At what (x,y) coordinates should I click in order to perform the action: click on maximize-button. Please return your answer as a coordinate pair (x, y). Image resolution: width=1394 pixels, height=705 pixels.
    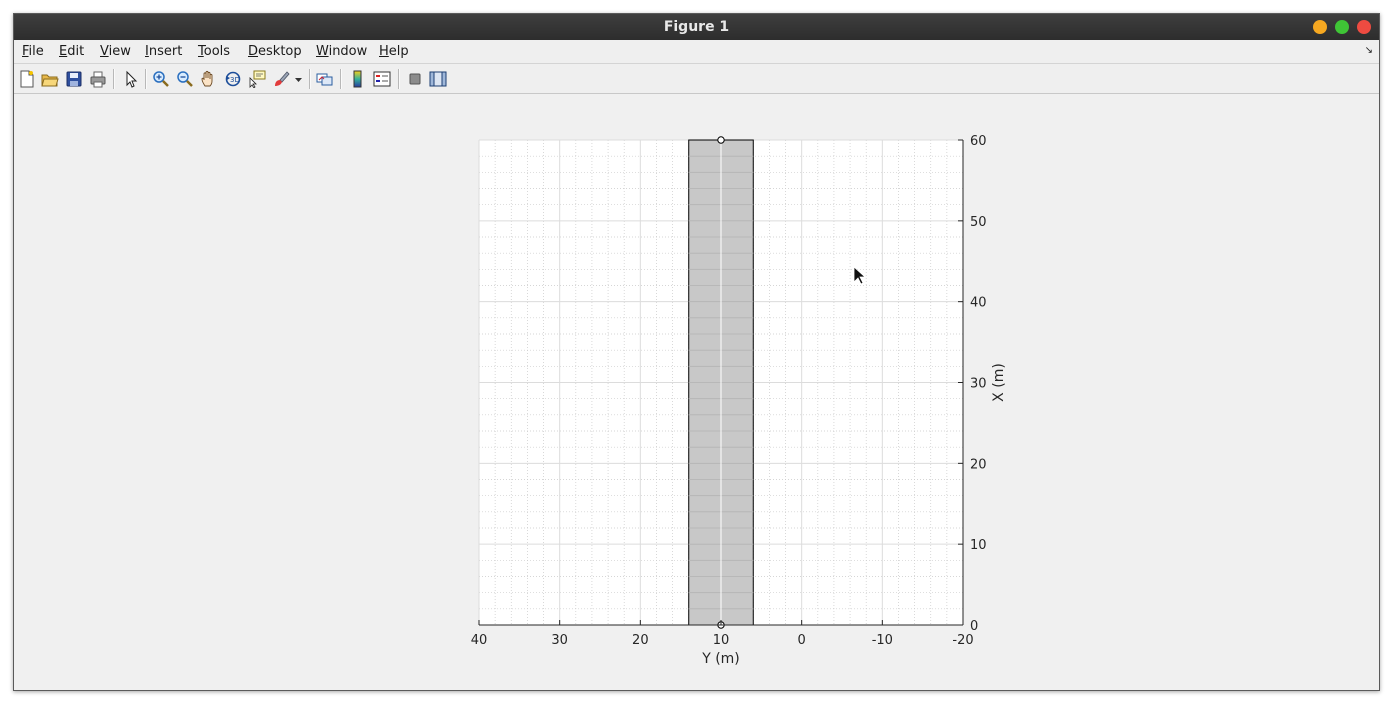
    Looking at the image, I should click on (1342, 27).